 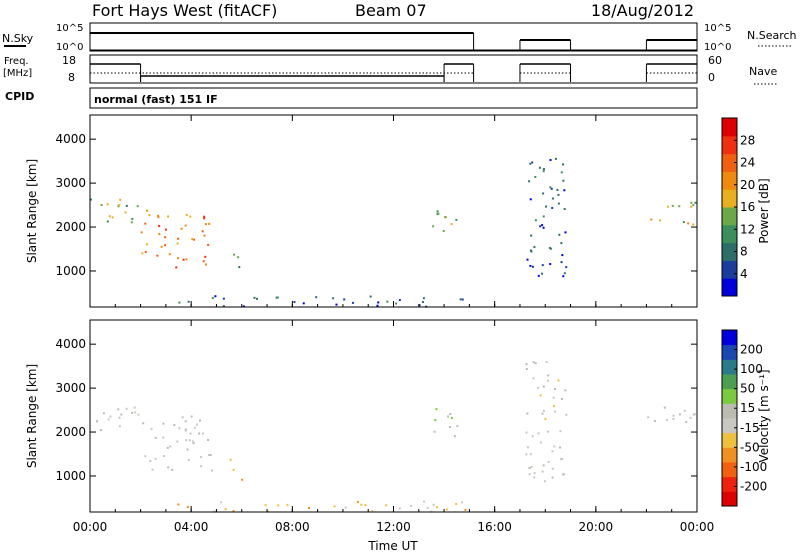 What do you see at coordinates (744, 252) in the screenshot?
I see `colorbar-tick-label: 8` at bounding box center [744, 252].